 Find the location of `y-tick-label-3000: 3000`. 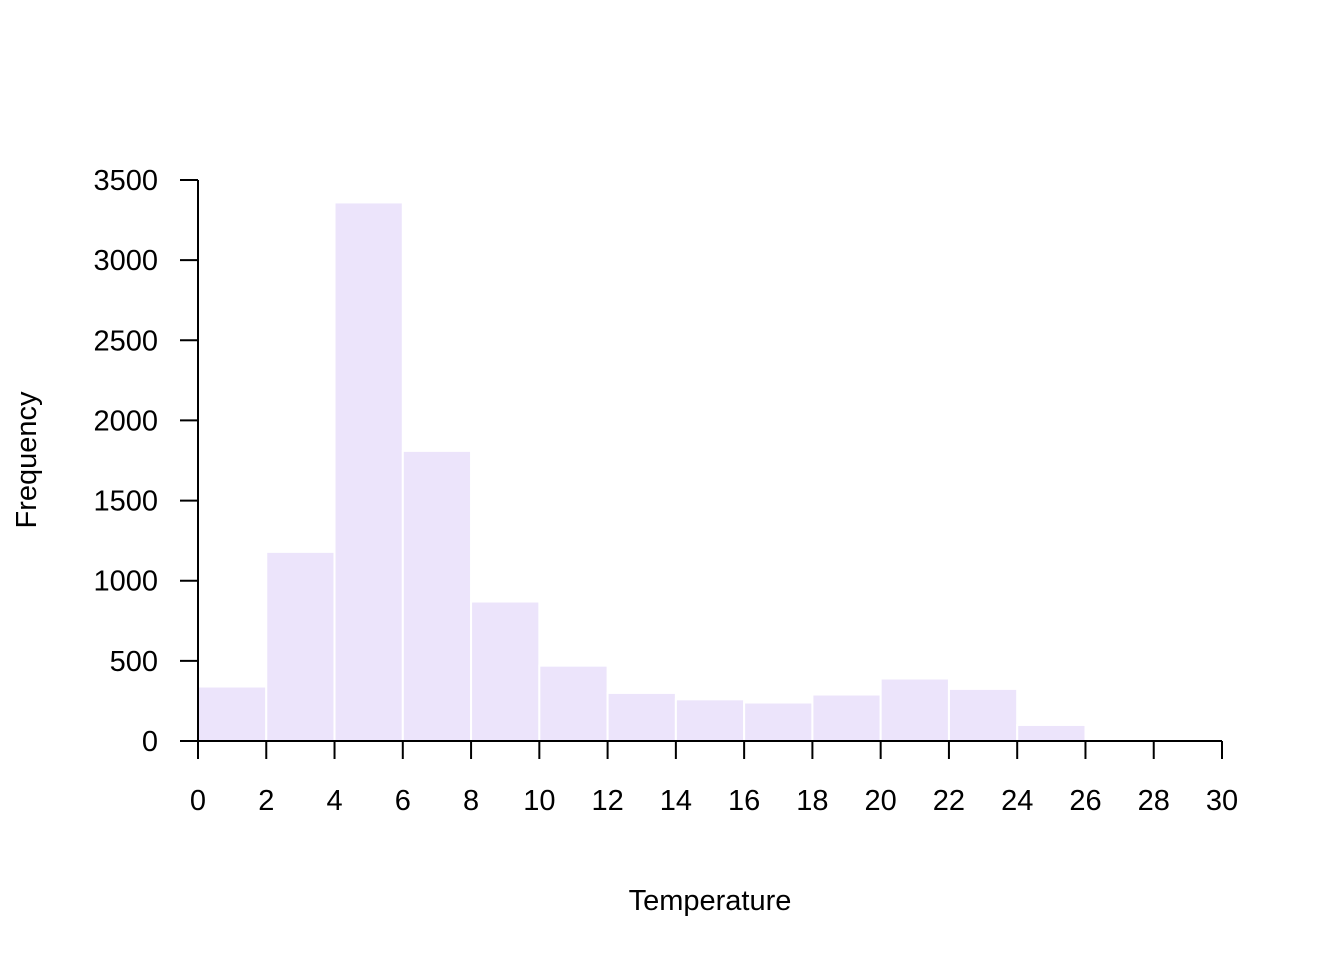

y-tick-label-3000: 3000 is located at coordinates (125, 261).